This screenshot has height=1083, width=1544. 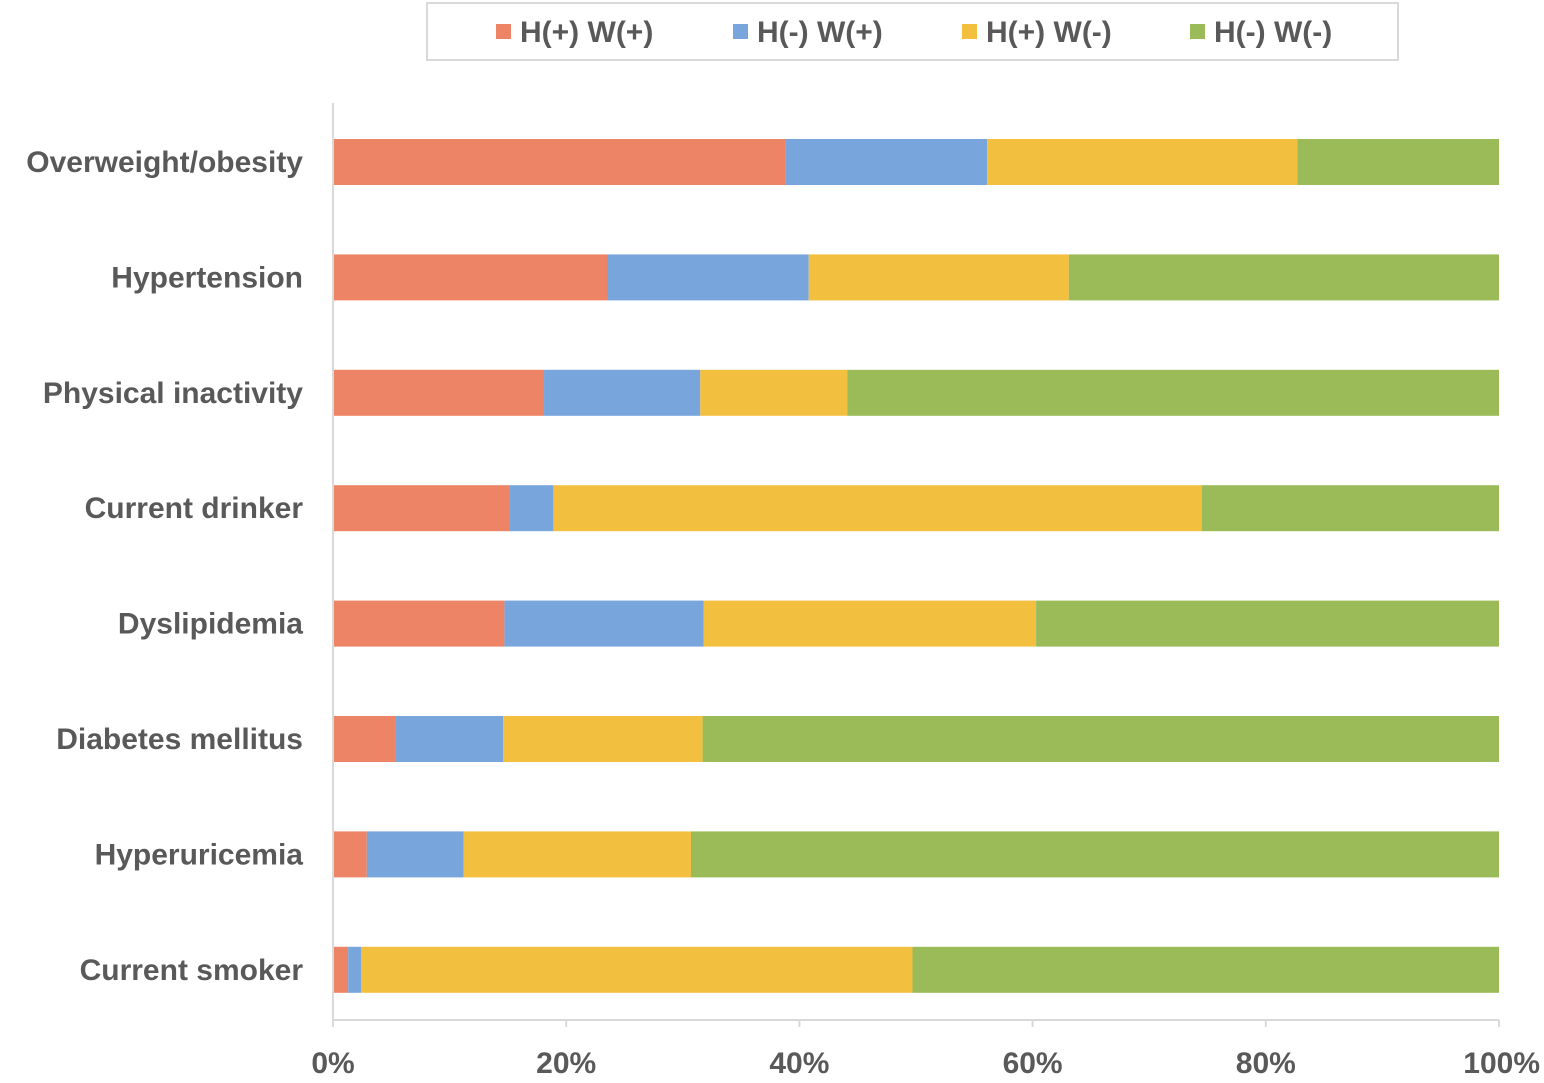 I want to click on category-label-dyslipidemia: Dyslipidemia, so click(x=210, y=624).